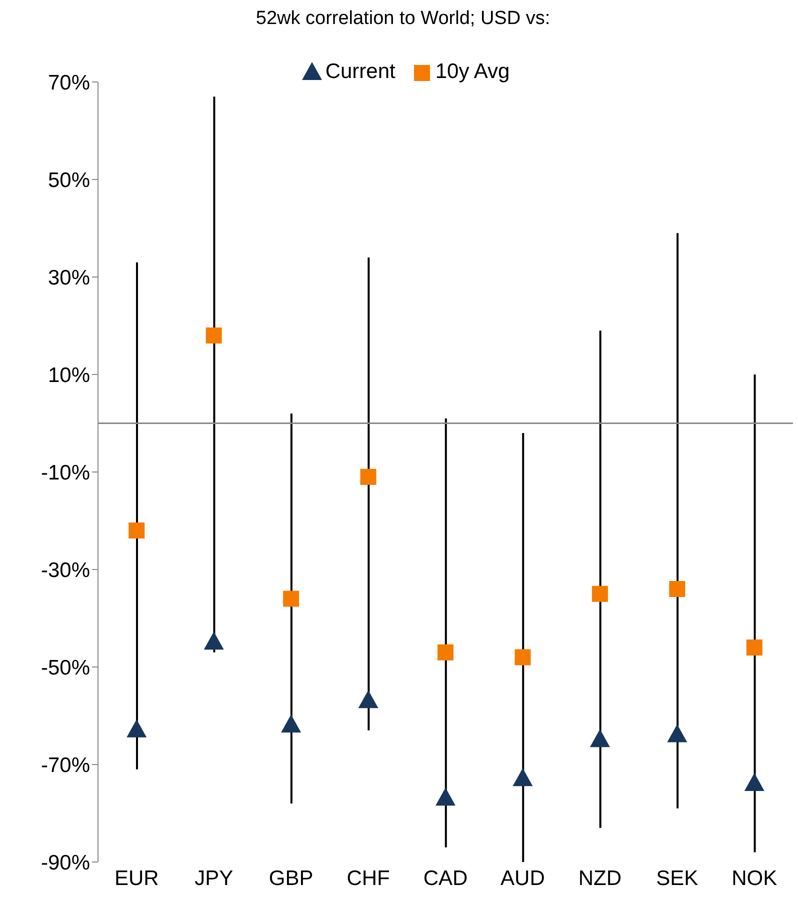 The width and height of the screenshot is (798, 911). I want to click on y-tick-label: -30%, so click(65, 570).